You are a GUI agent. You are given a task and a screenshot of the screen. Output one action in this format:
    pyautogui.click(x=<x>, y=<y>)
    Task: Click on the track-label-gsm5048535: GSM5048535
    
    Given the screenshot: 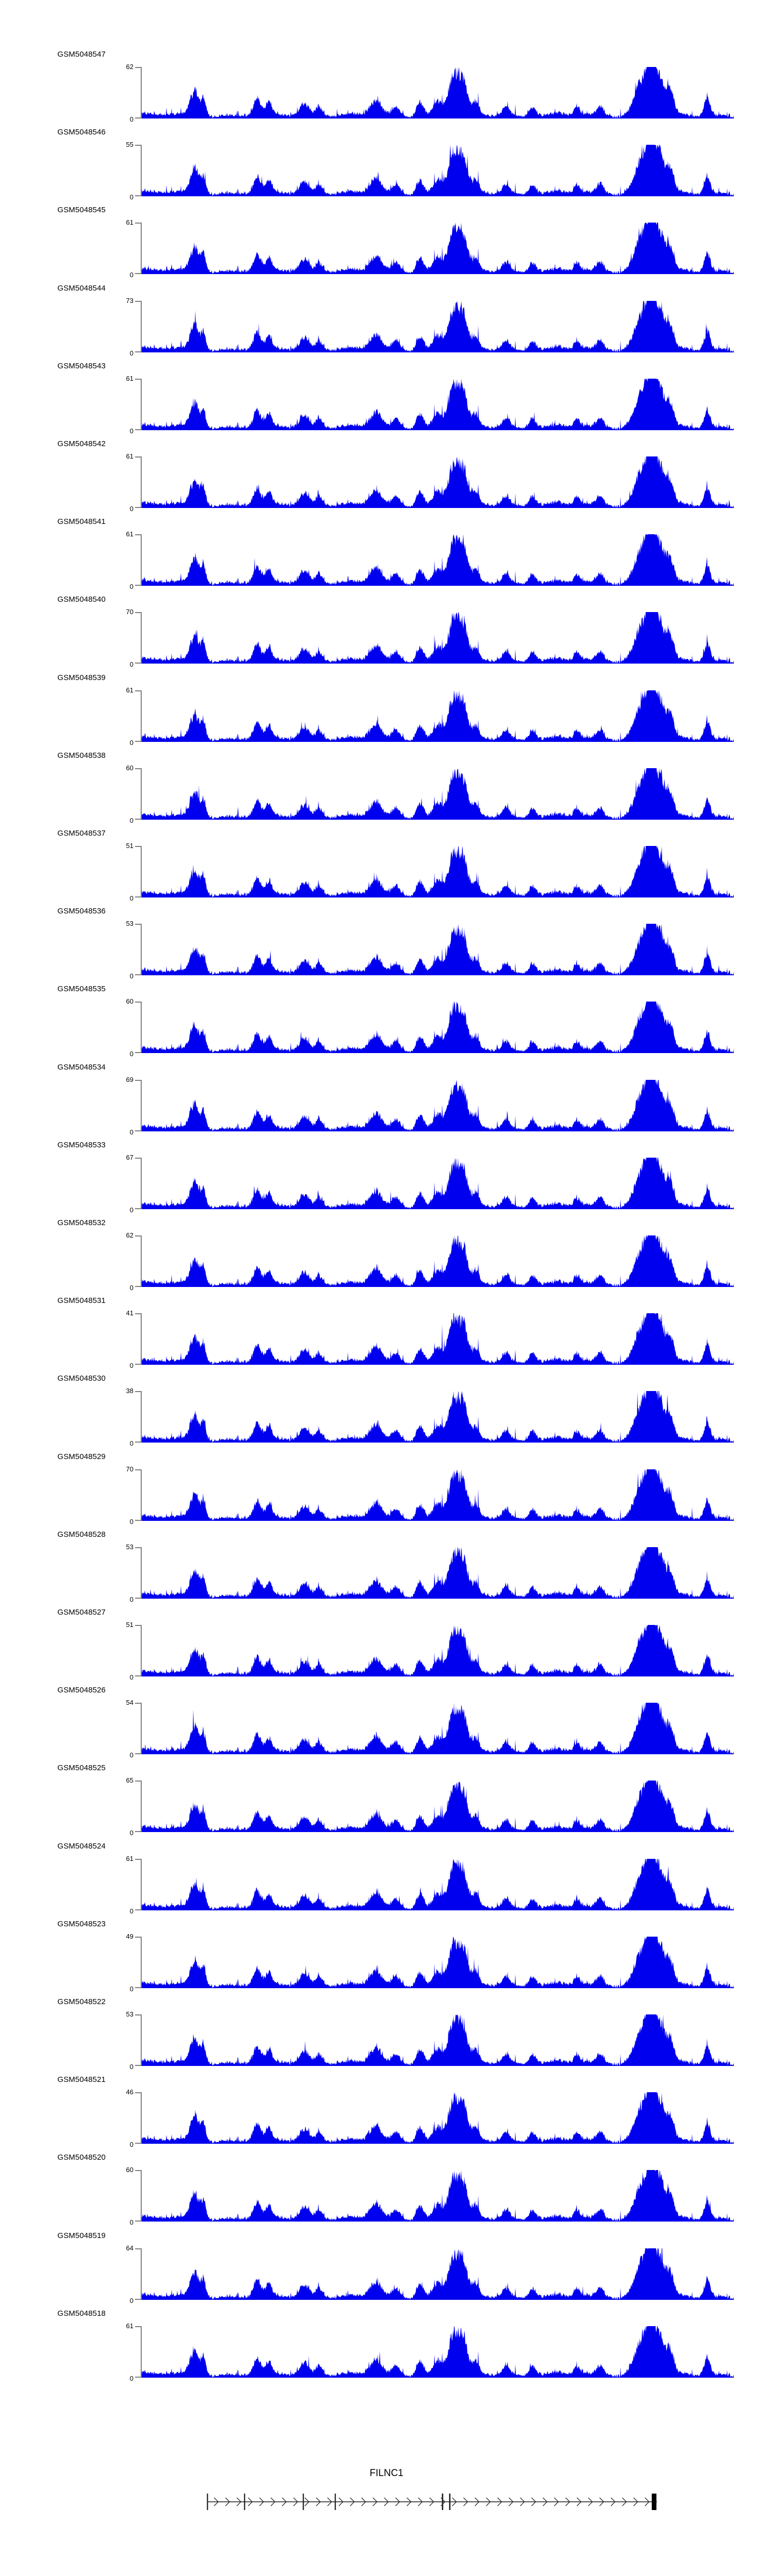 What is the action you would take?
    pyautogui.click(x=81, y=989)
    